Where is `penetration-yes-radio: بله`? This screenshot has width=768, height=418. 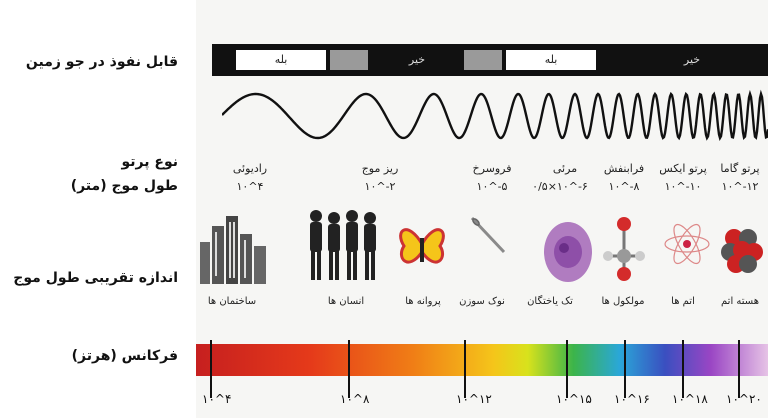 penetration-yes-radio: بله is located at coordinates (281, 60).